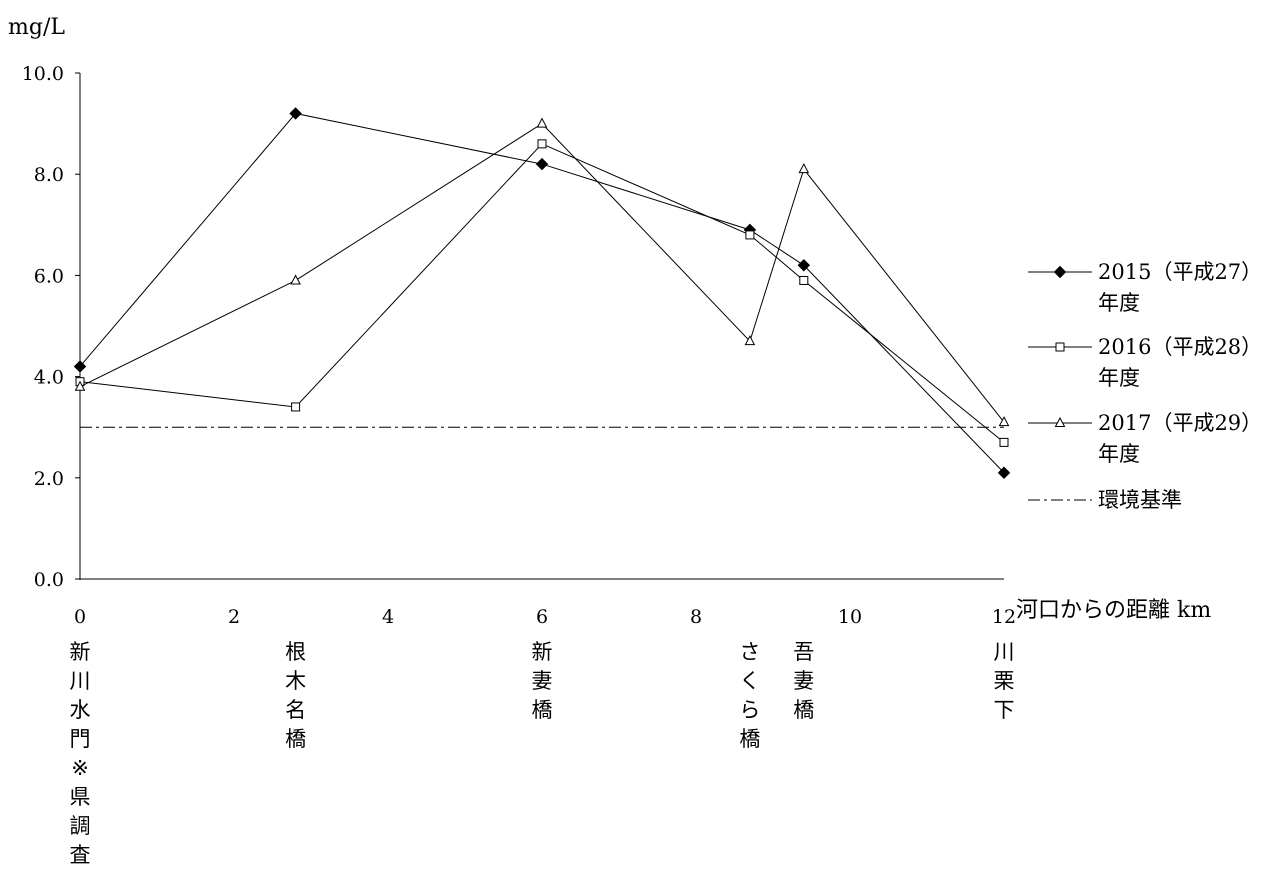 The height and width of the screenshot is (887, 1282). What do you see at coordinates (642, 603) in the screenshot?
I see `x-axis: 0 2 4 6 8 10 12 河口からの距離 km` at bounding box center [642, 603].